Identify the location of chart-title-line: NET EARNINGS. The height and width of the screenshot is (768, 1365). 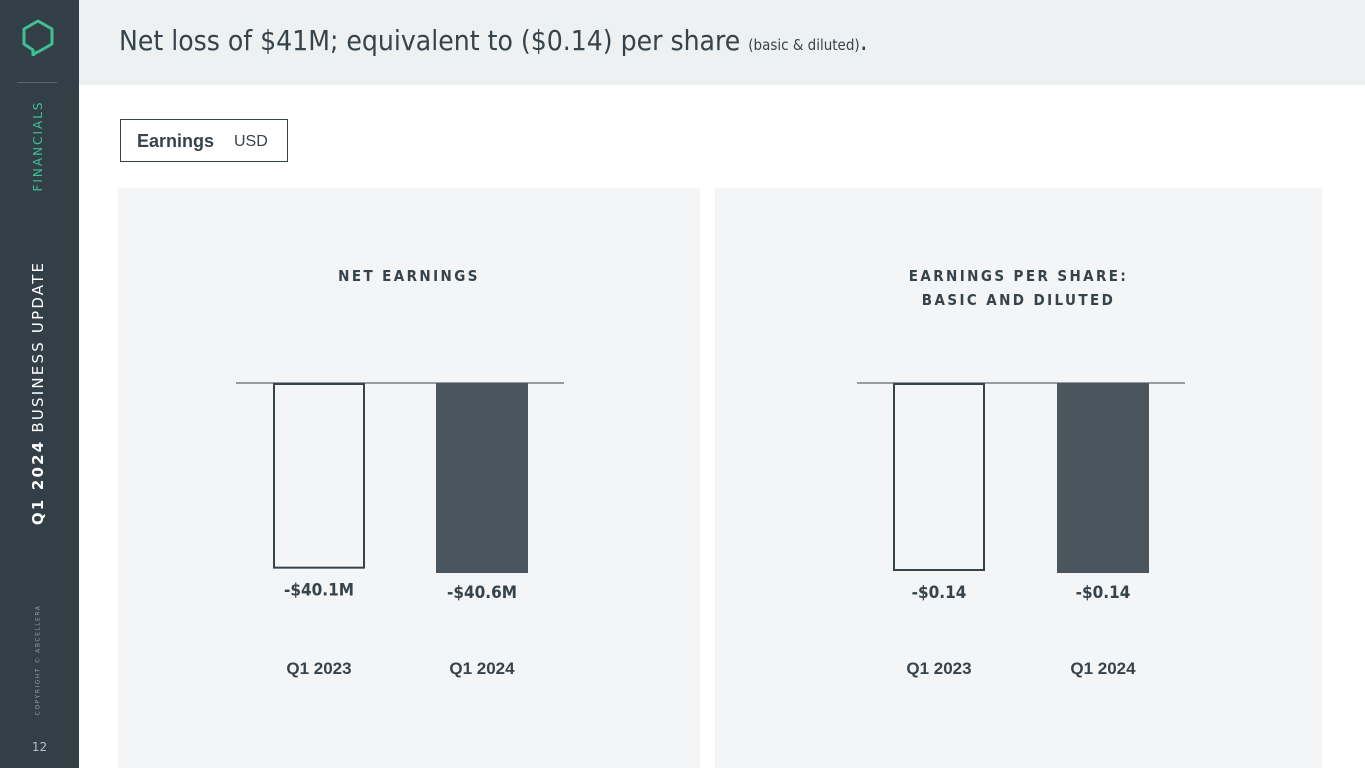
(409, 276).